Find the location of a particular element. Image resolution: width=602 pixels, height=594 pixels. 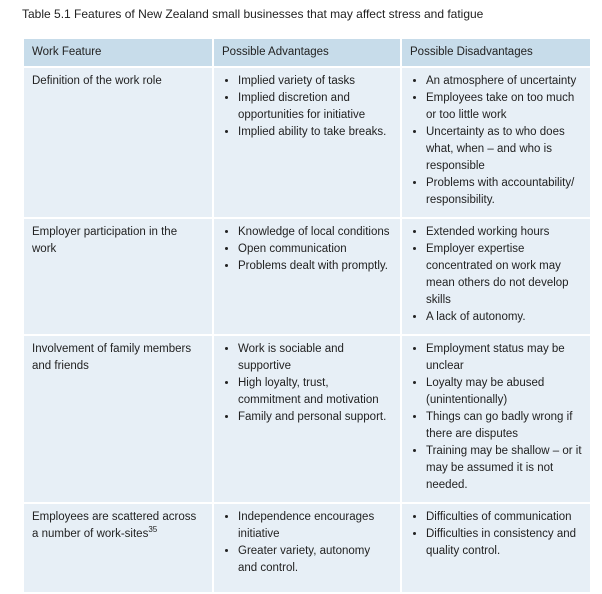

list-item: Extended working hours is located at coordinates (504, 232).